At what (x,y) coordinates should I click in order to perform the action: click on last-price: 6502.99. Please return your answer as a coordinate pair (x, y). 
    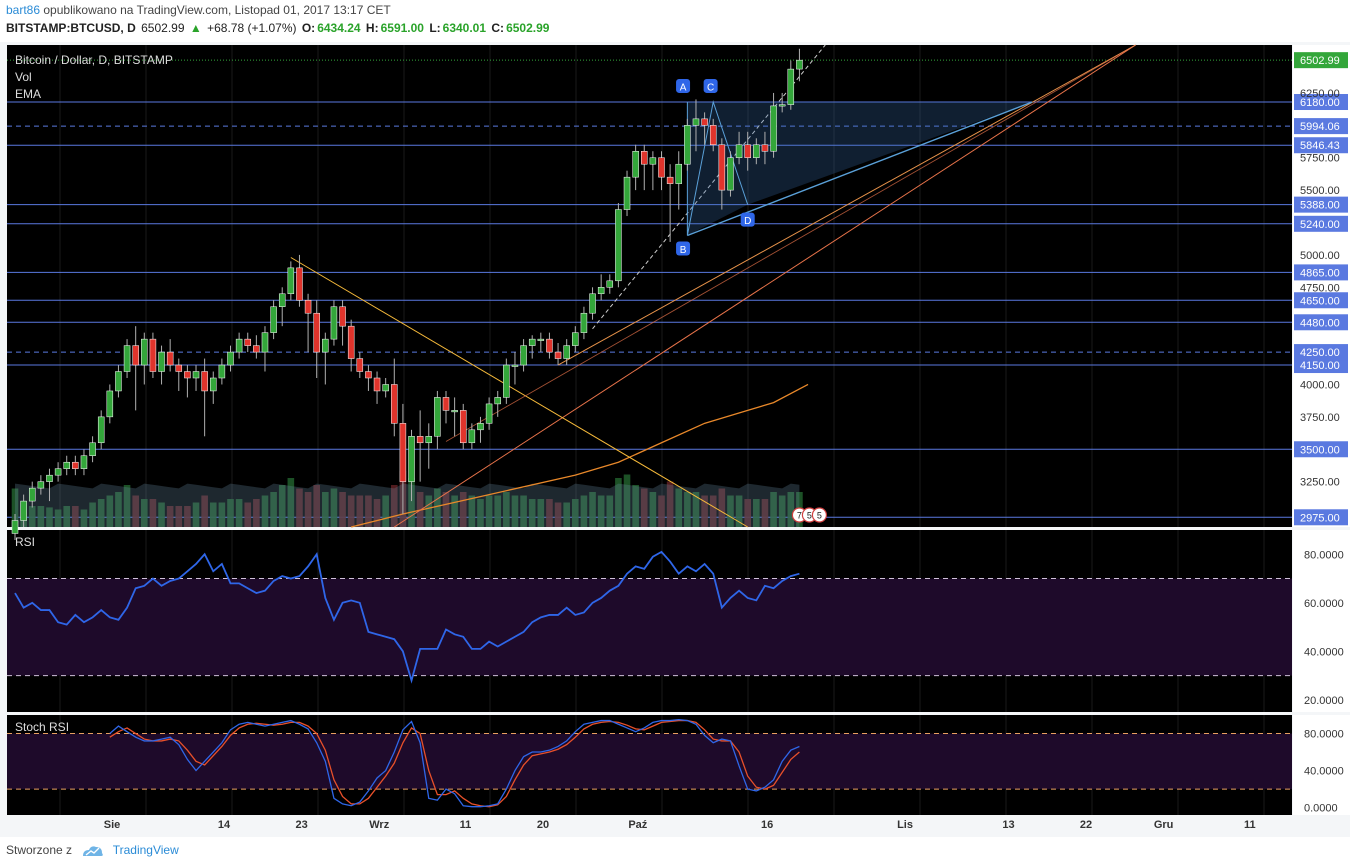
    Looking at the image, I should click on (163, 28).